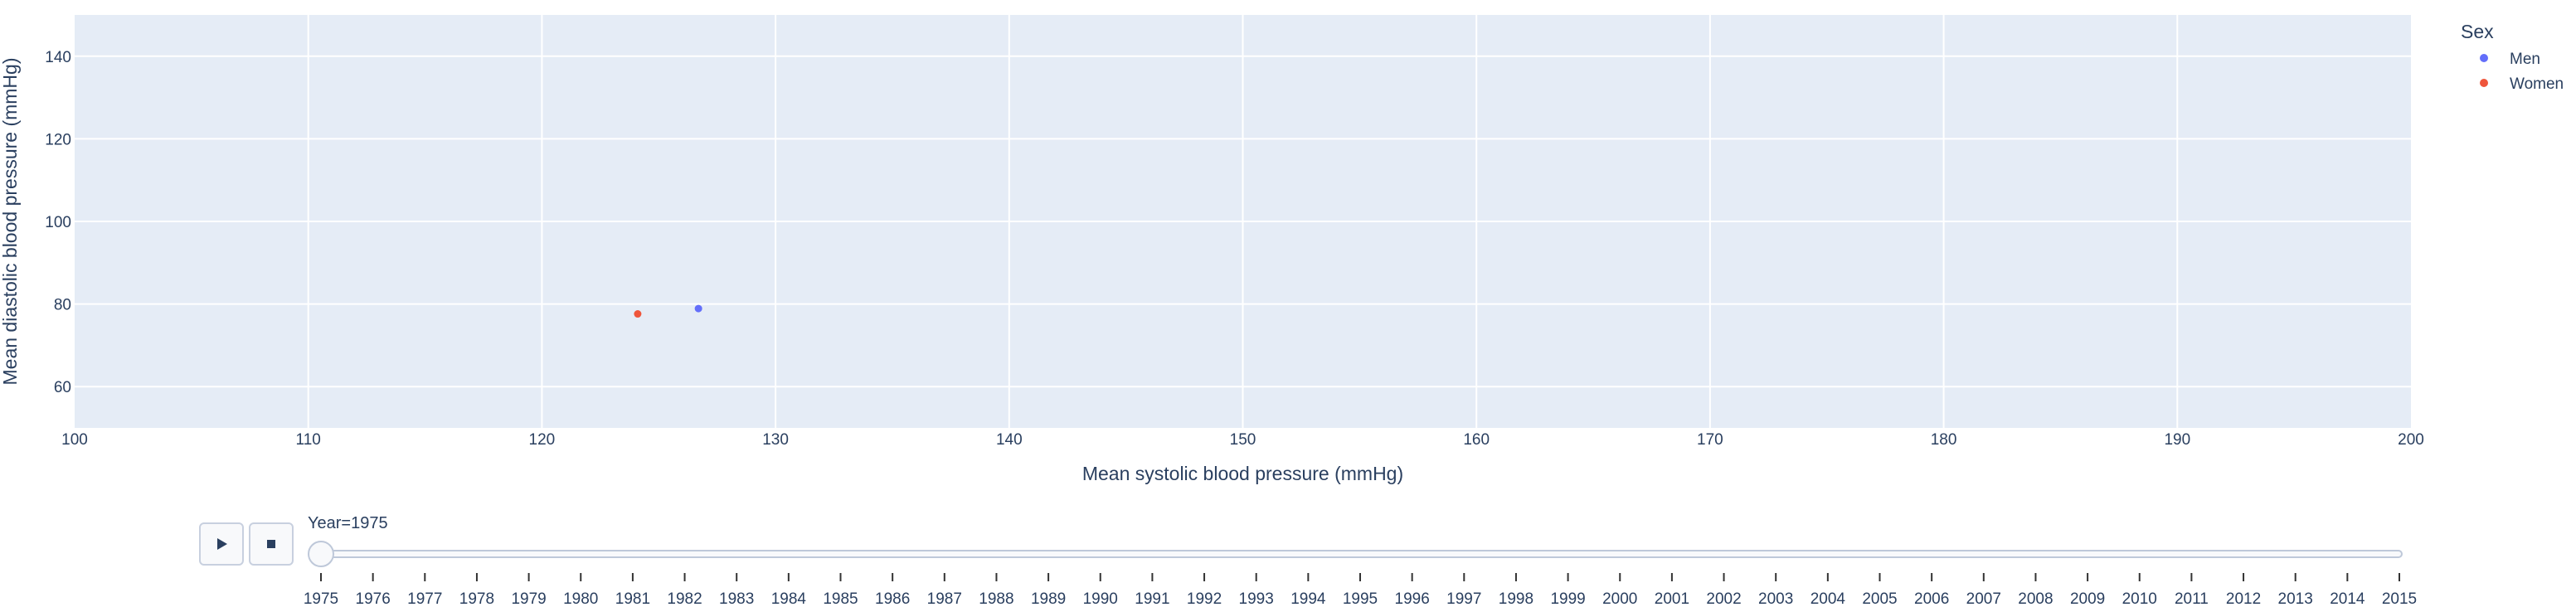  I want to click on legend-label: Women, so click(2537, 84).